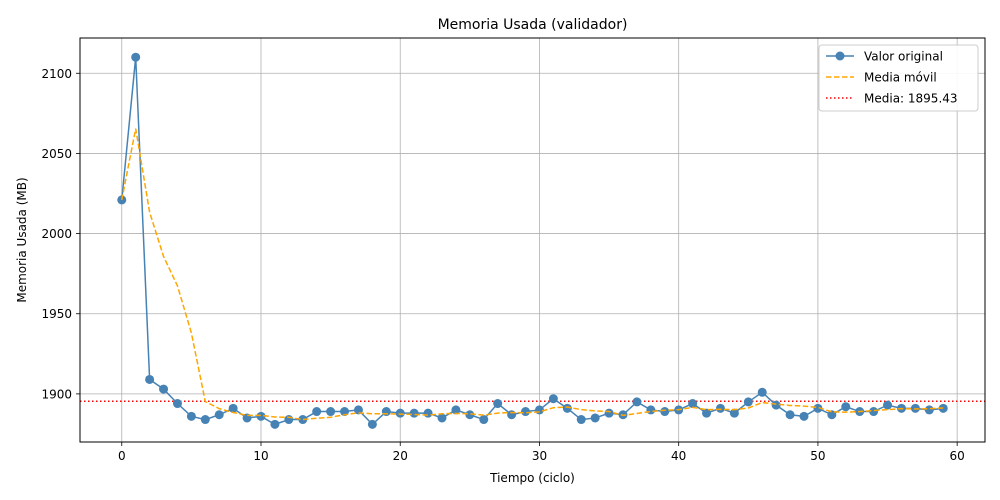 This screenshot has width=1000, height=500. Describe the element at coordinates (56, 234) in the screenshot. I see `y-tick-label: 2000` at that location.